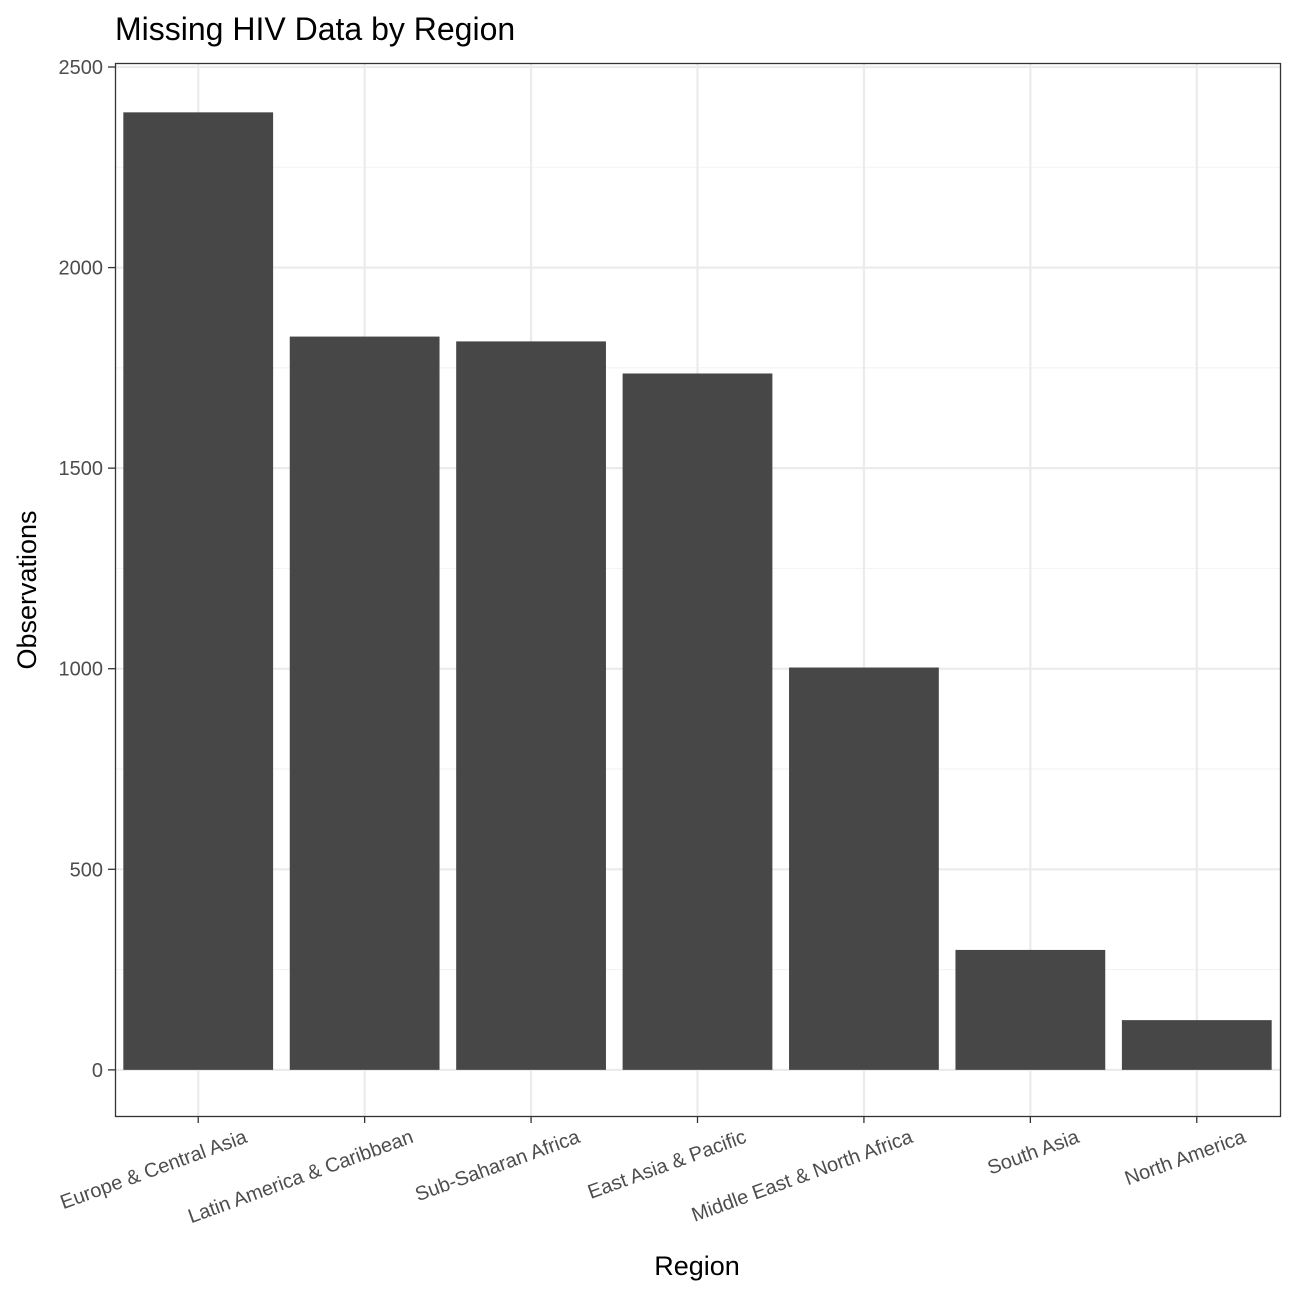 The height and width of the screenshot is (1296, 1296). I want to click on chart-title: Missing HIV Data by Region, so click(315, 29).